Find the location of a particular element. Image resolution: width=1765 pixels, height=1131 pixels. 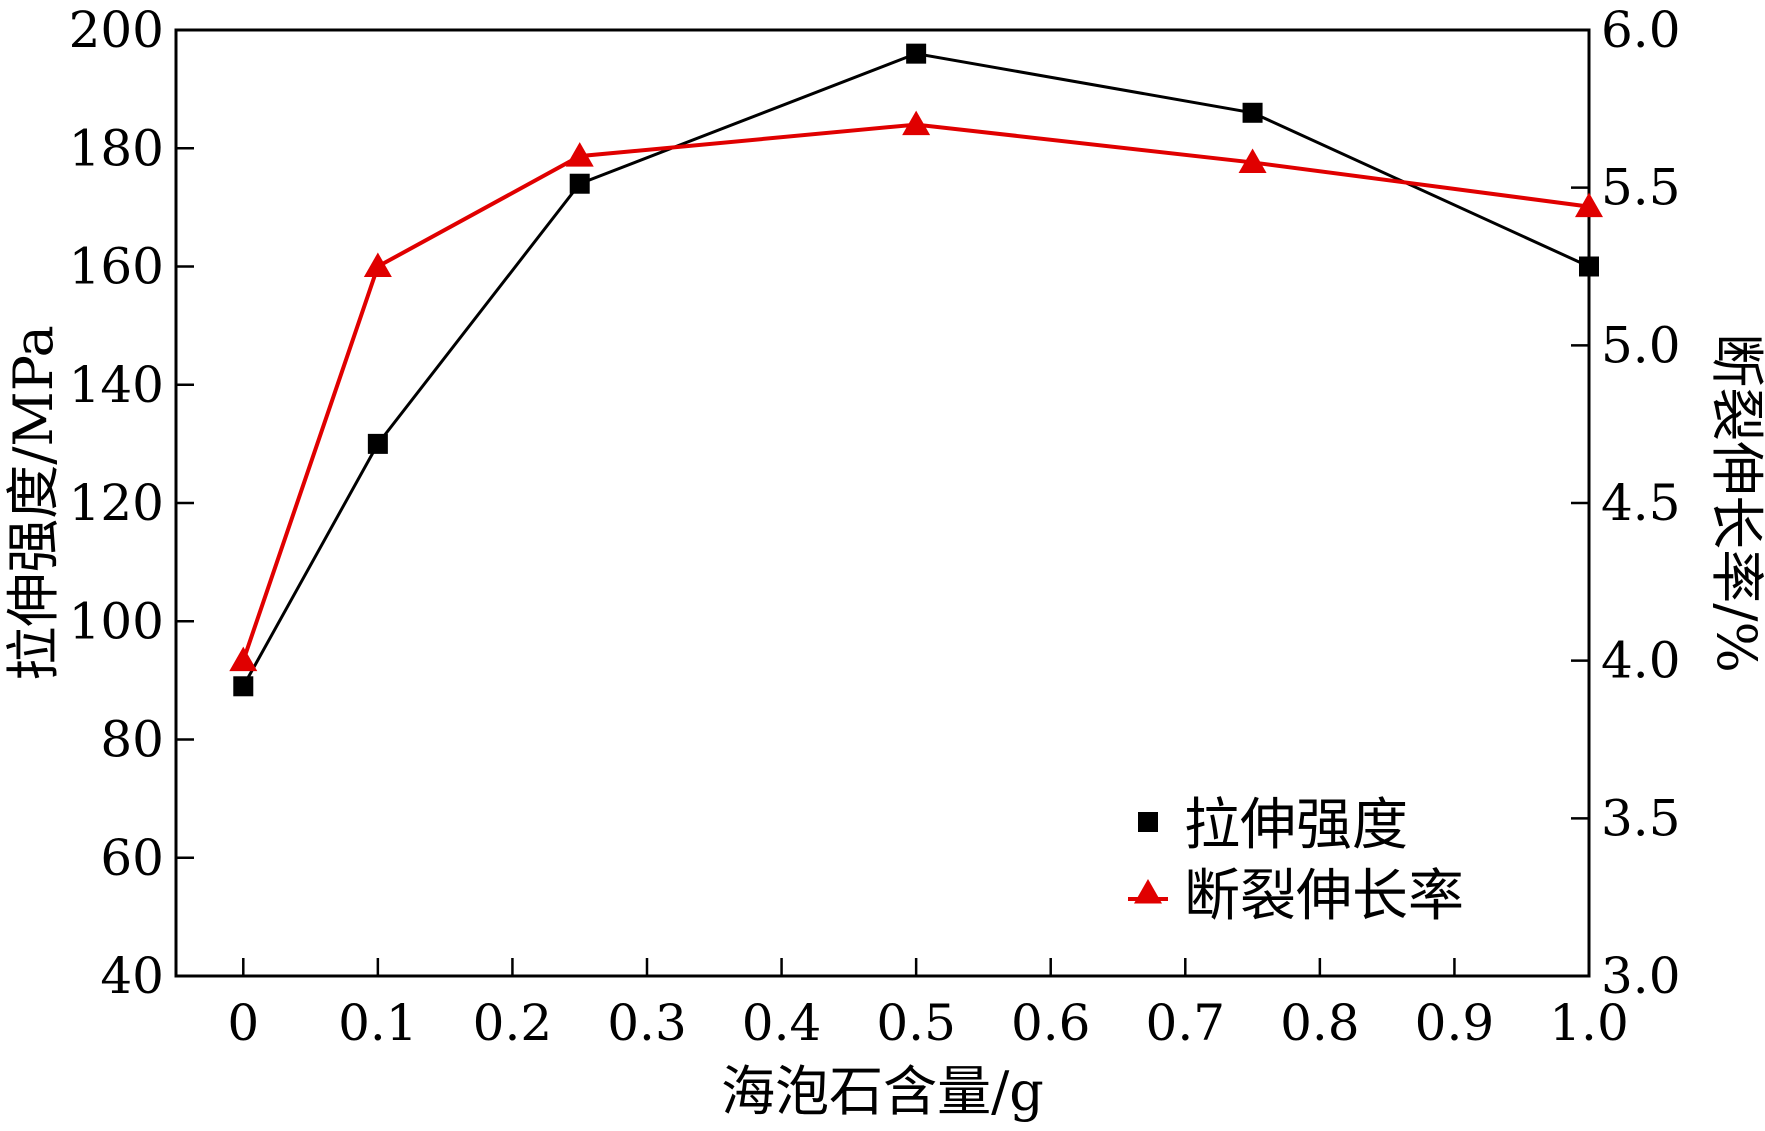

y-right-tick-label: 3.5 is located at coordinates (1641, 818).